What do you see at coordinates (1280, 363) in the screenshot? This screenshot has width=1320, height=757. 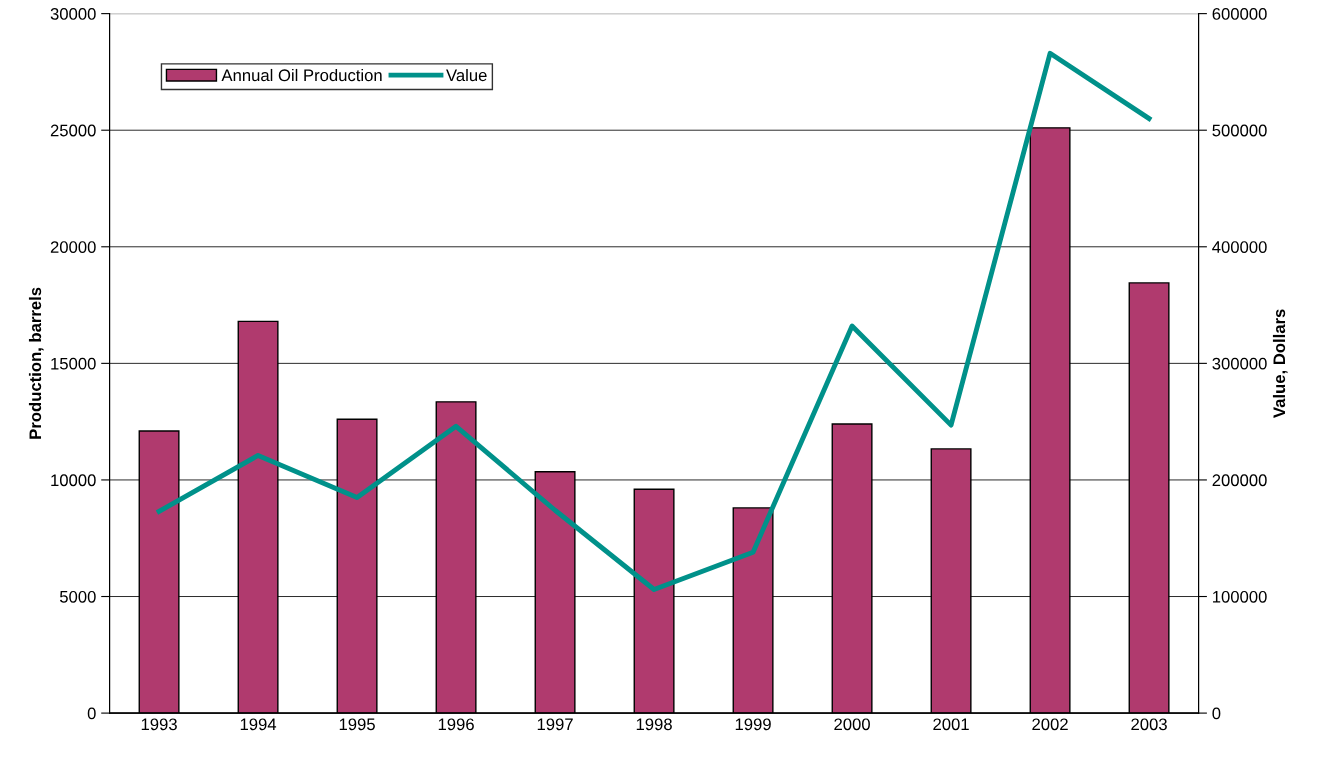 I see `y2-axis-title: Value, Dollars` at bounding box center [1280, 363].